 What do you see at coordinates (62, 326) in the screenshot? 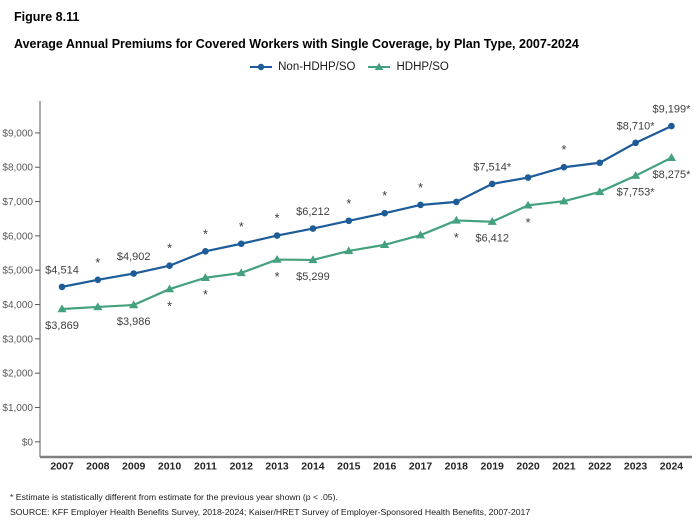
I see `data-point-label: $3,869` at bounding box center [62, 326].